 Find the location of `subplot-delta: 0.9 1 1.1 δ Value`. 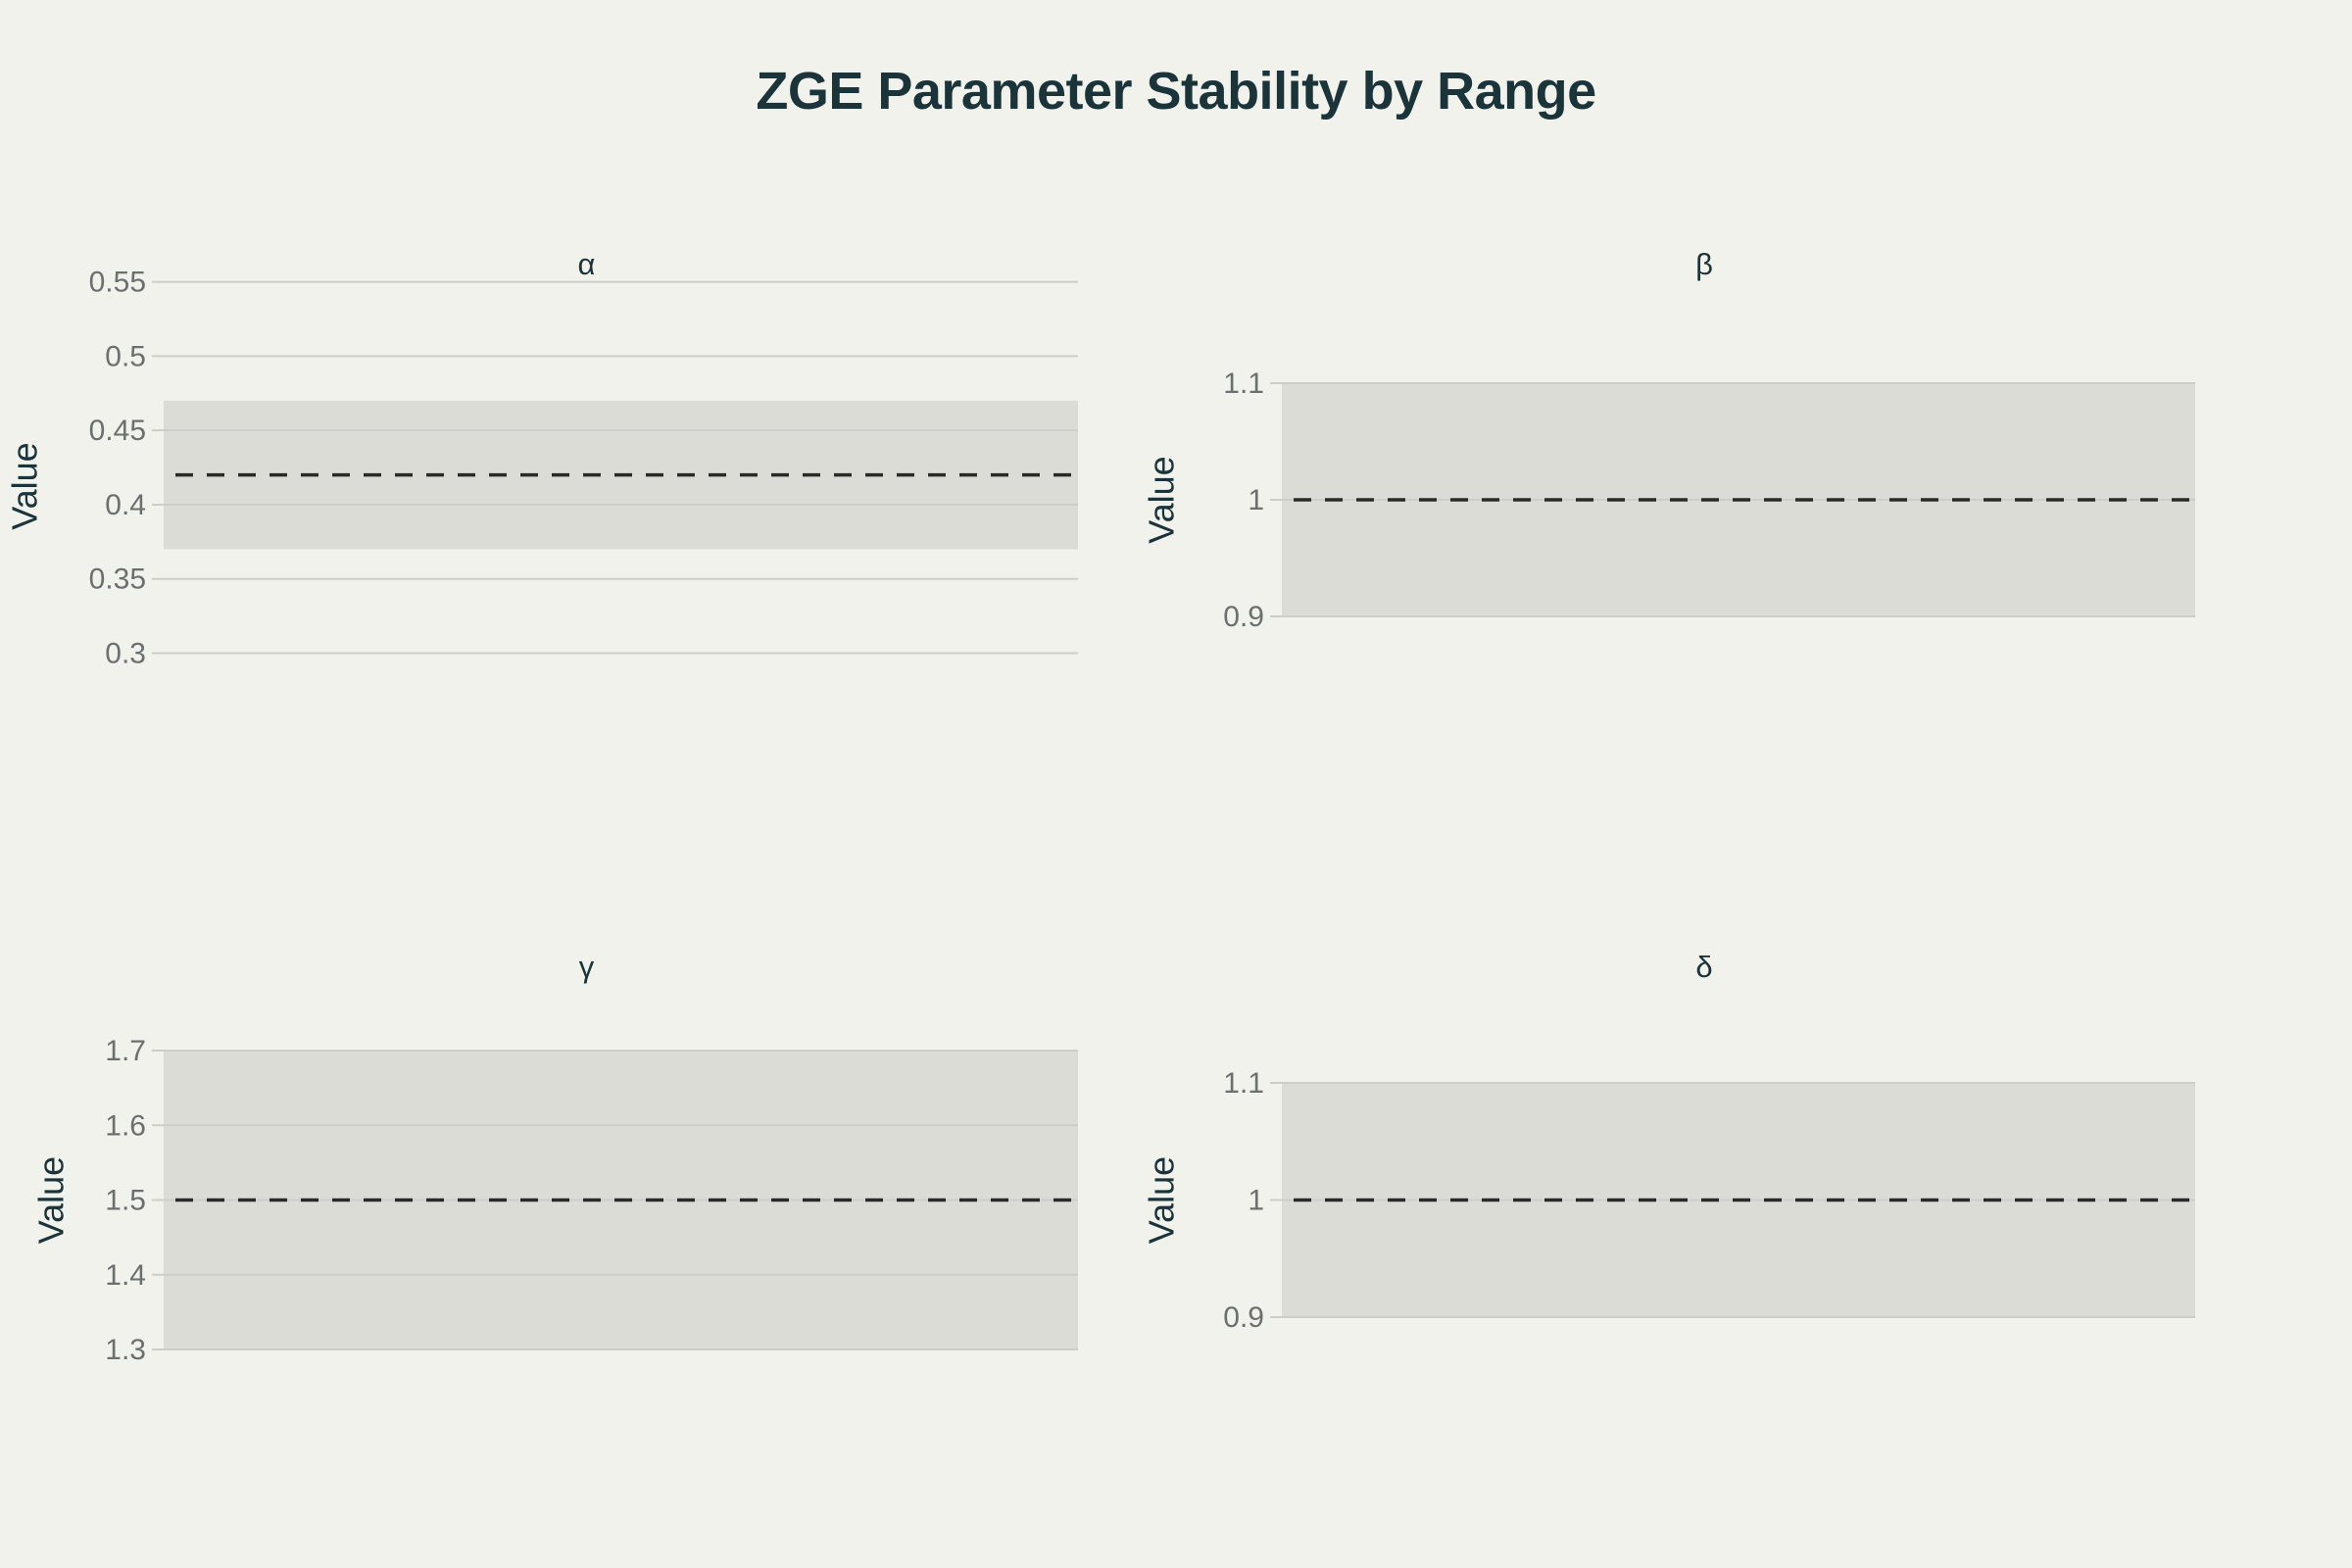

subplot-delta: 0.9 1 1.1 δ Value is located at coordinates (1668, 1142).